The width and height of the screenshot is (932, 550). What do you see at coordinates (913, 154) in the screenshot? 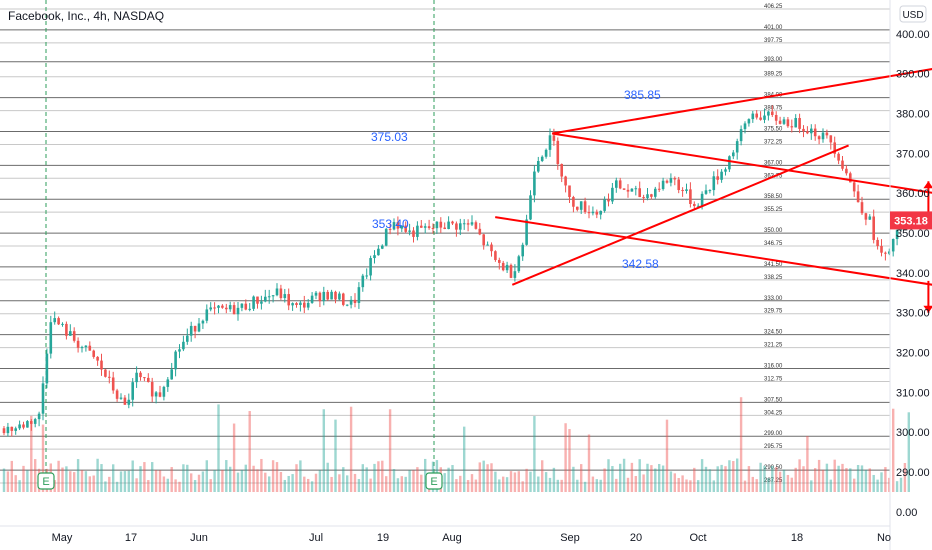
I see `y-tick-label: 370.00` at bounding box center [913, 154].